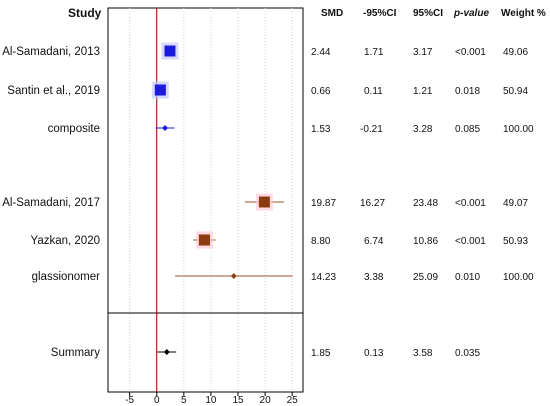 This screenshot has height=406, width=550. I want to click on header-lower-ci: -95%CI, so click(380, 13).